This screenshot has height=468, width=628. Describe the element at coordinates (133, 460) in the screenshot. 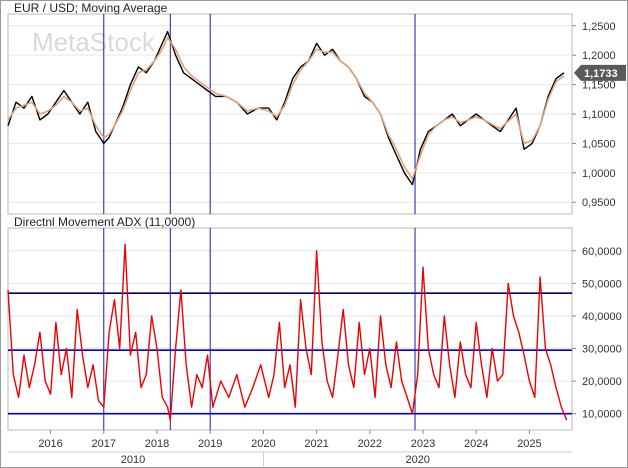

I see `x-major-tick-label: 2010` at that location.